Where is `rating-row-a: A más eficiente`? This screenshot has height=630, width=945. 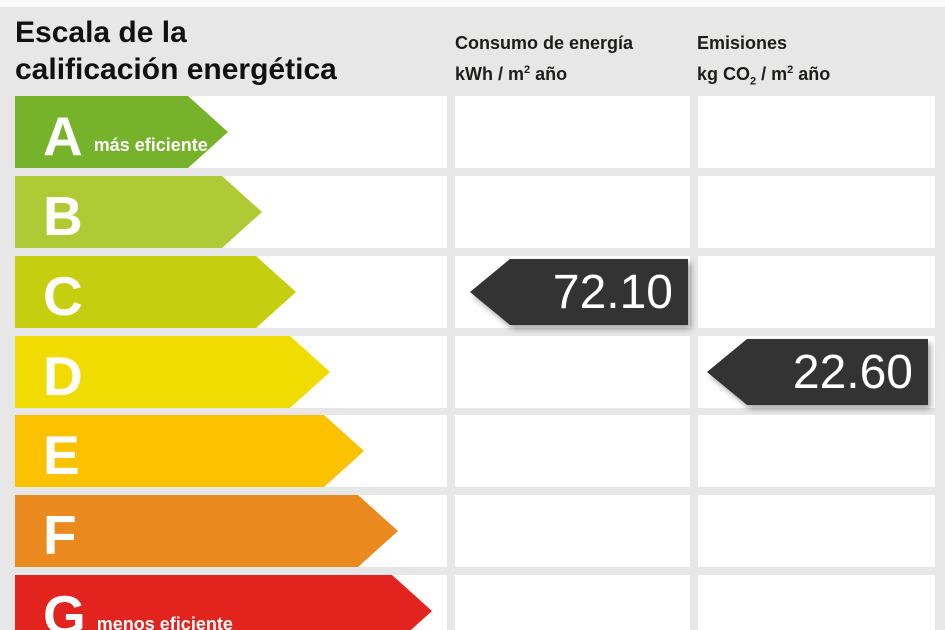
rating-row-a: A más eficiente is located at coordinates (472, 132).